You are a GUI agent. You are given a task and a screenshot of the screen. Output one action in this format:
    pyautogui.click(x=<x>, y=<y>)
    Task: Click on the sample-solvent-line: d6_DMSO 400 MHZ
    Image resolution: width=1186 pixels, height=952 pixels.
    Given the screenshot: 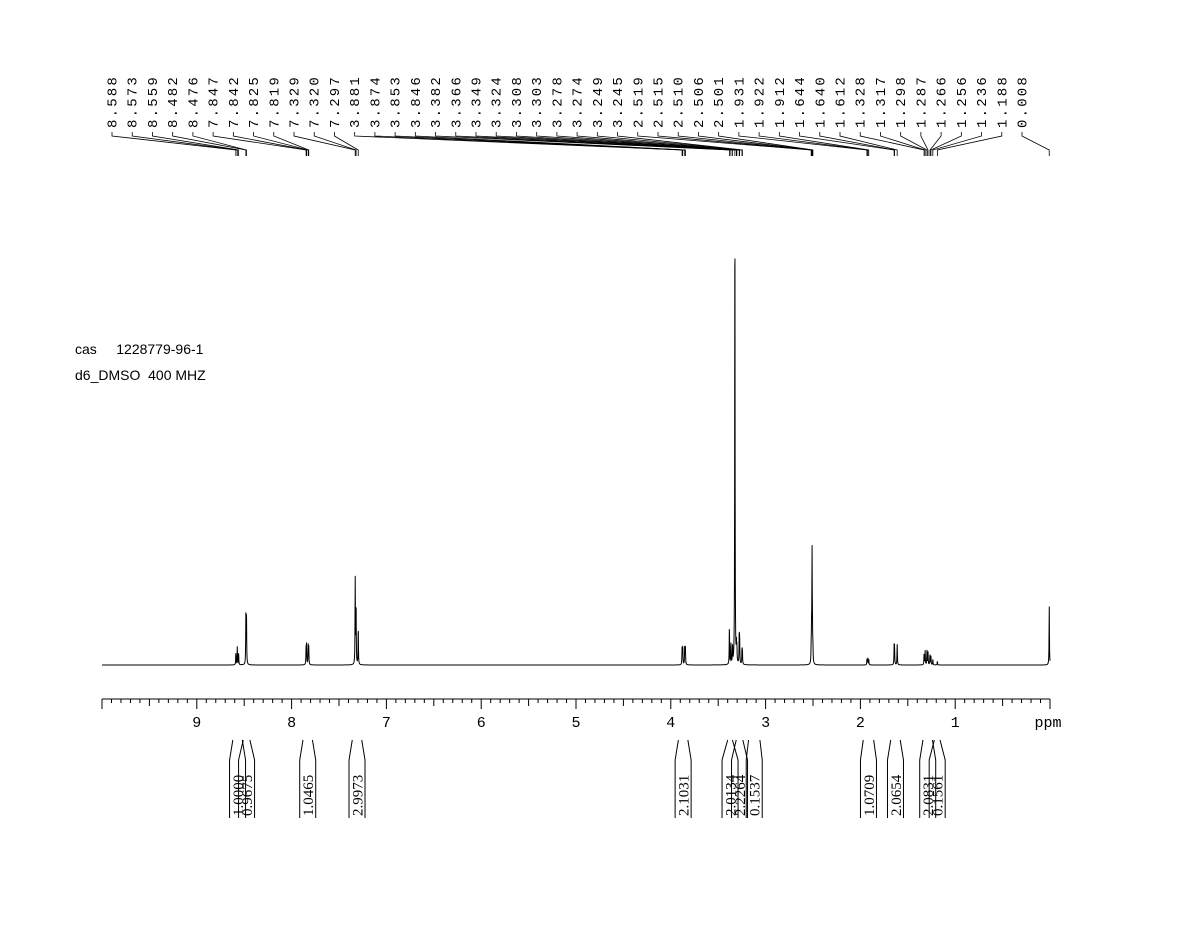 What is the action you would take?
    pyautogui.click(x=140, y=375)
    